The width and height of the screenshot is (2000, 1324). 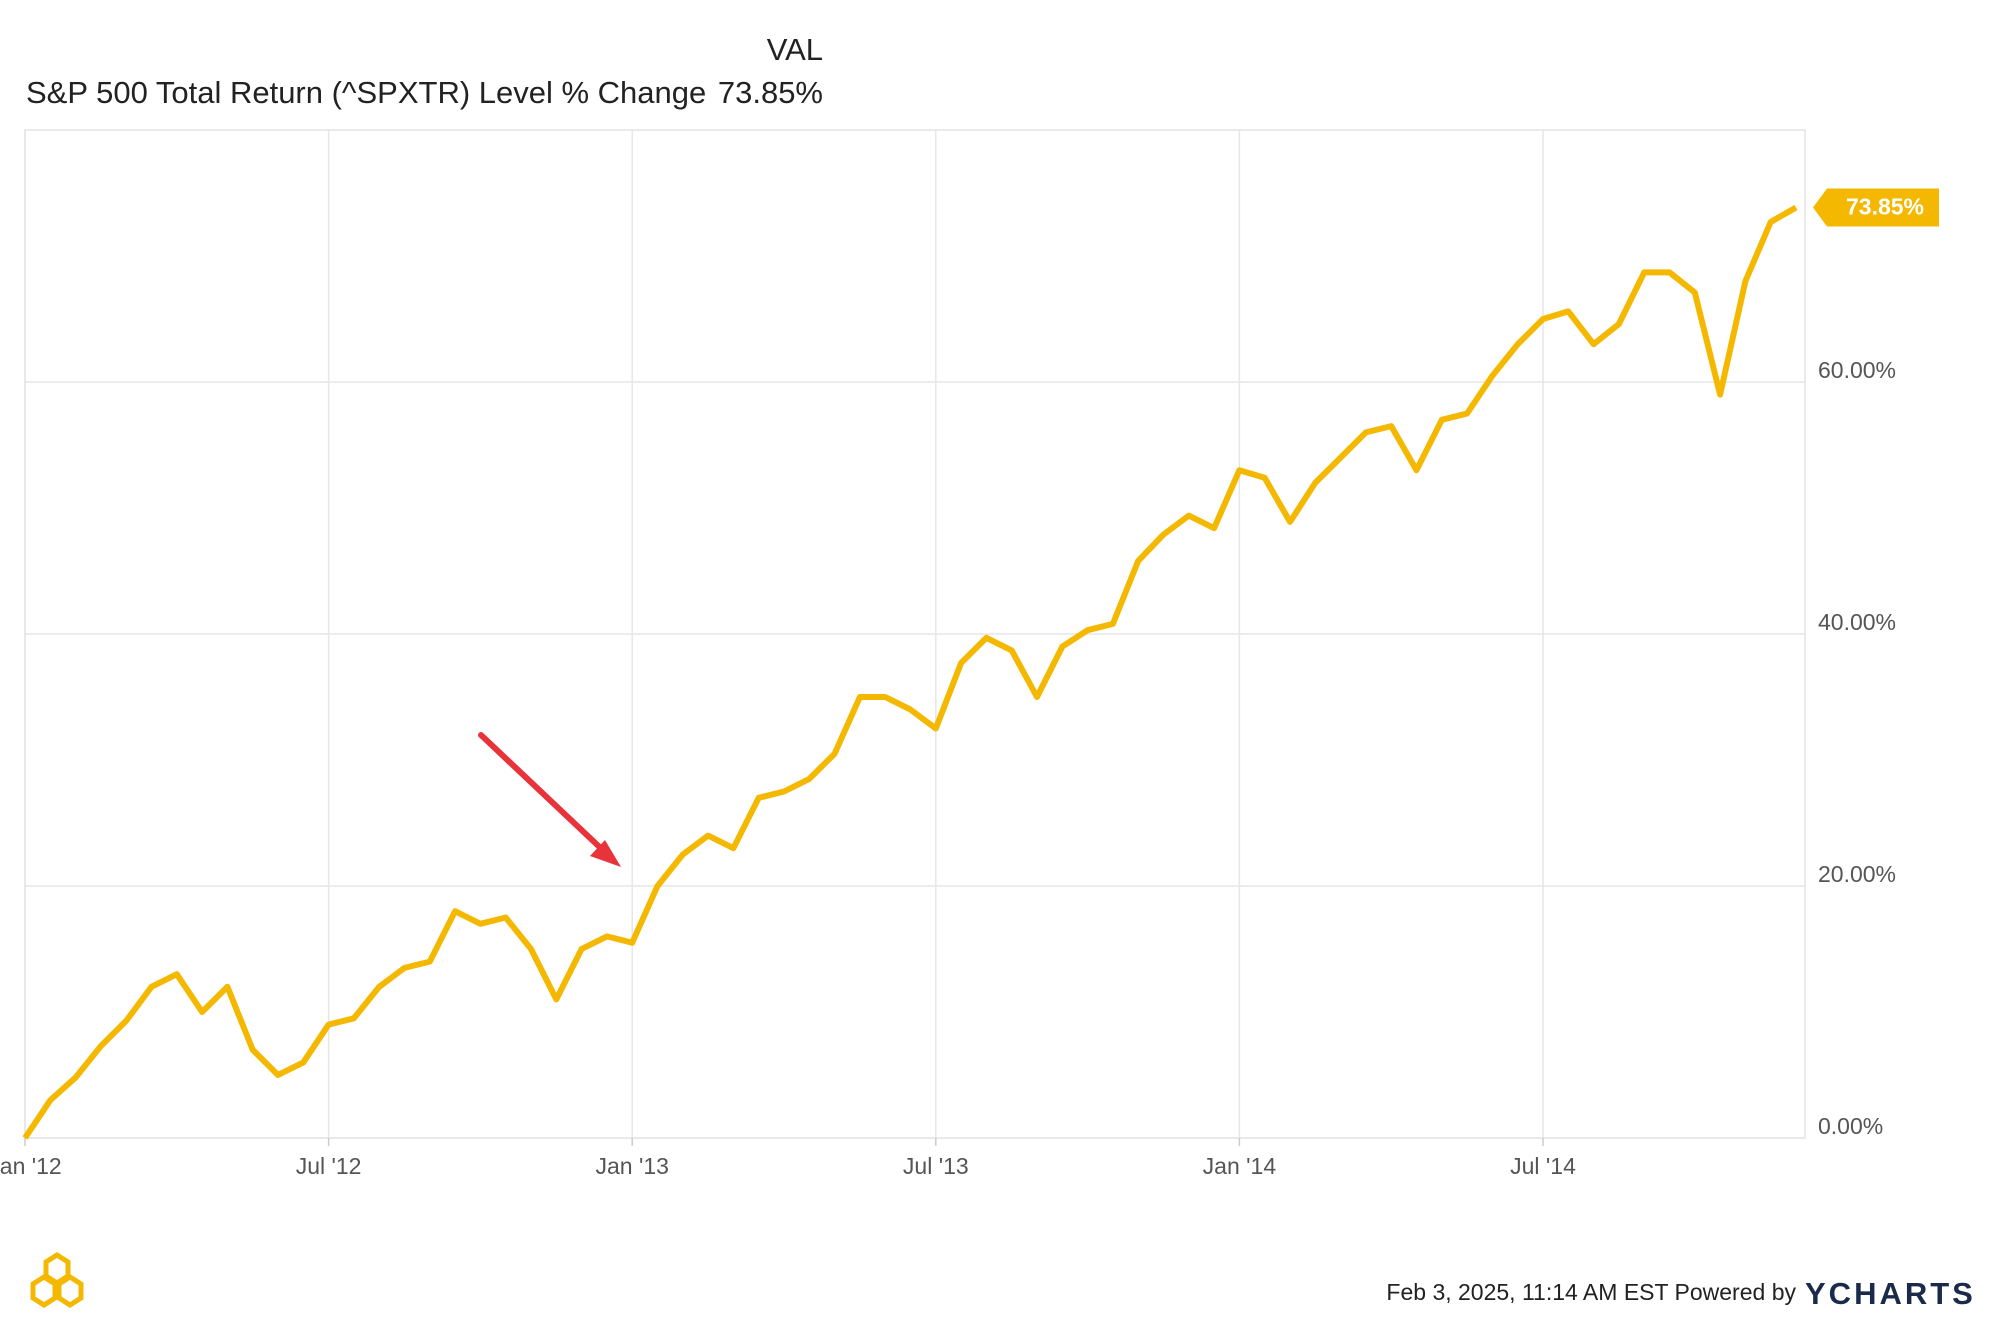 What do you see at coordinates (1857, 370) in the screenshot?
I see `y-tick-label: 60.00%` at bounding box center [1857, 370].